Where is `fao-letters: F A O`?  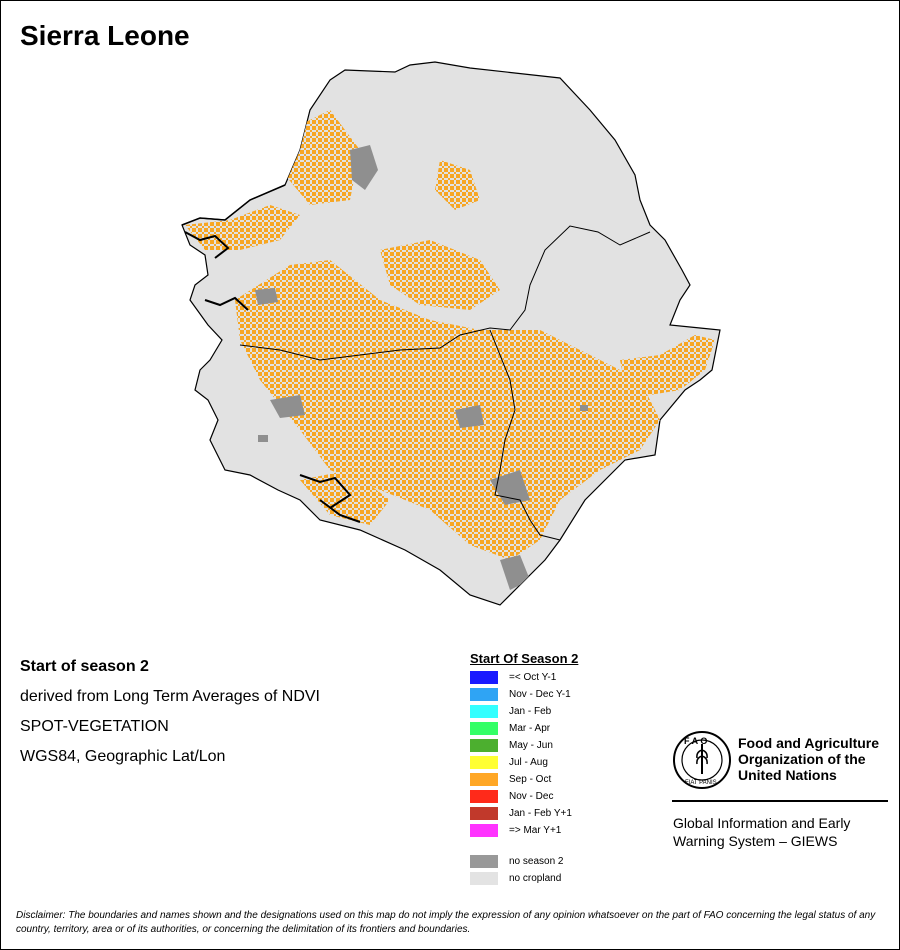 fao-letters: F A O is located at coordinates (695, 741).